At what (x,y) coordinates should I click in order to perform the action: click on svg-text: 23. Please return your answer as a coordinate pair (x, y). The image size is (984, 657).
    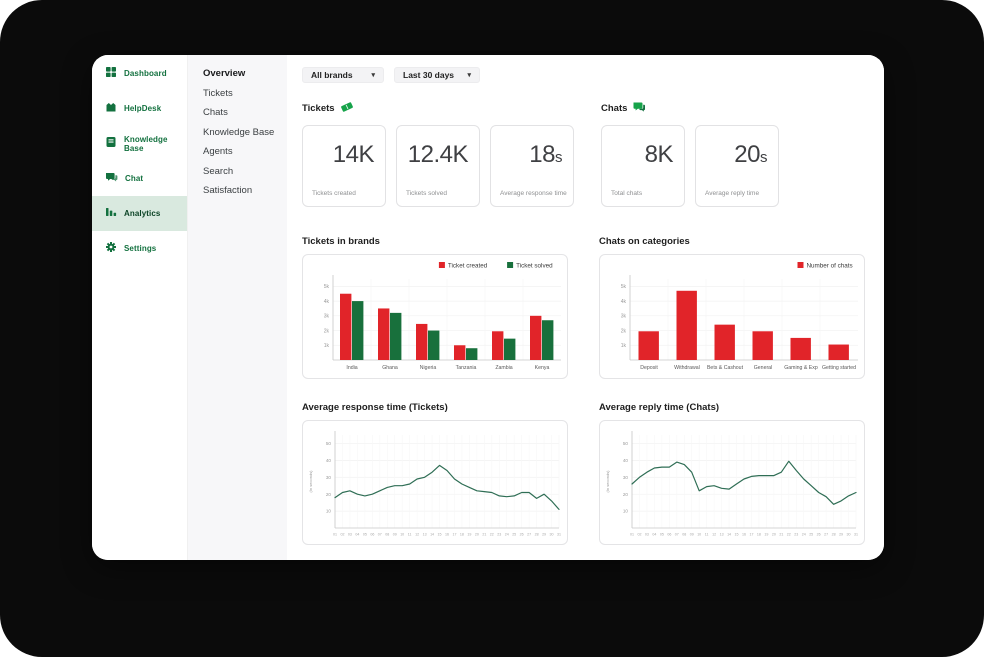
    Looking at the image, I should click on (499, 535).